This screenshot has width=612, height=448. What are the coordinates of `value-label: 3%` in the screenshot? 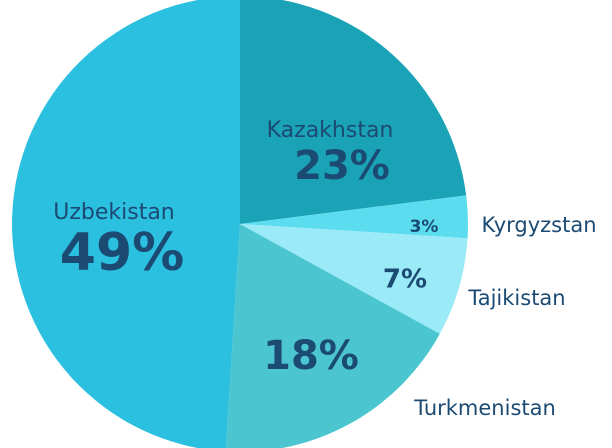 It's located at (424, 227).